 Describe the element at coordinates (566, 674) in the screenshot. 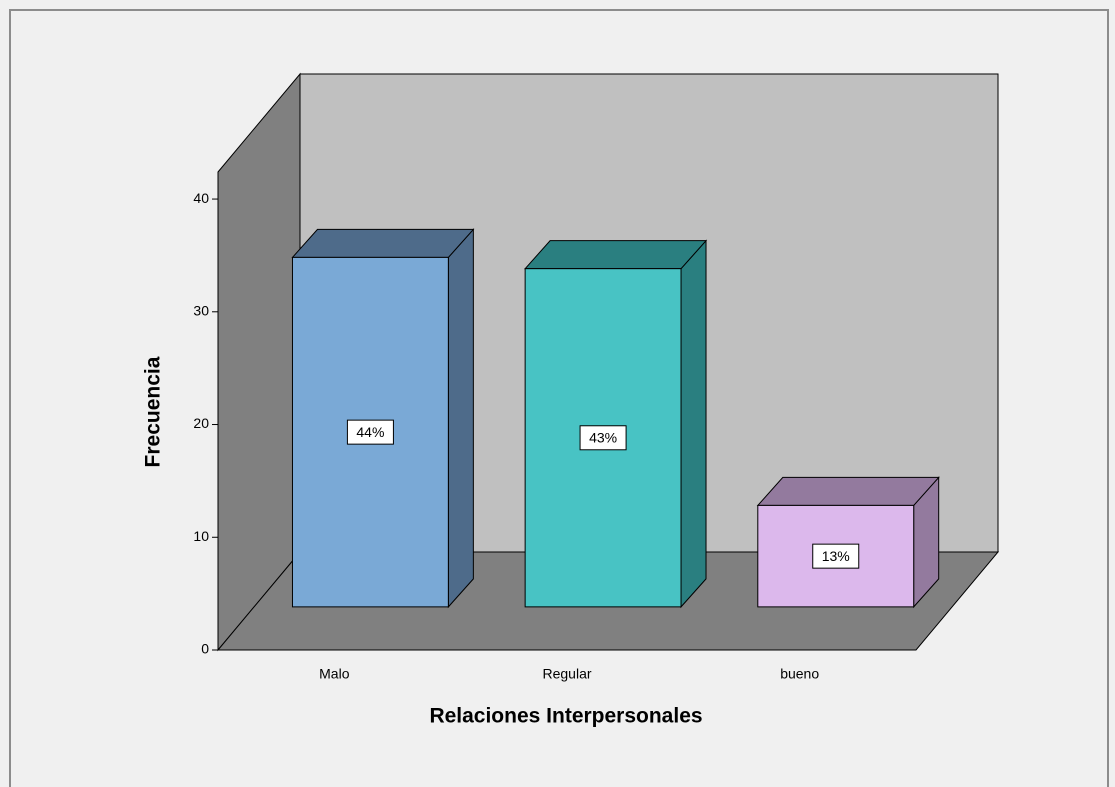

I see `x-tick-label: Regular` at that location.